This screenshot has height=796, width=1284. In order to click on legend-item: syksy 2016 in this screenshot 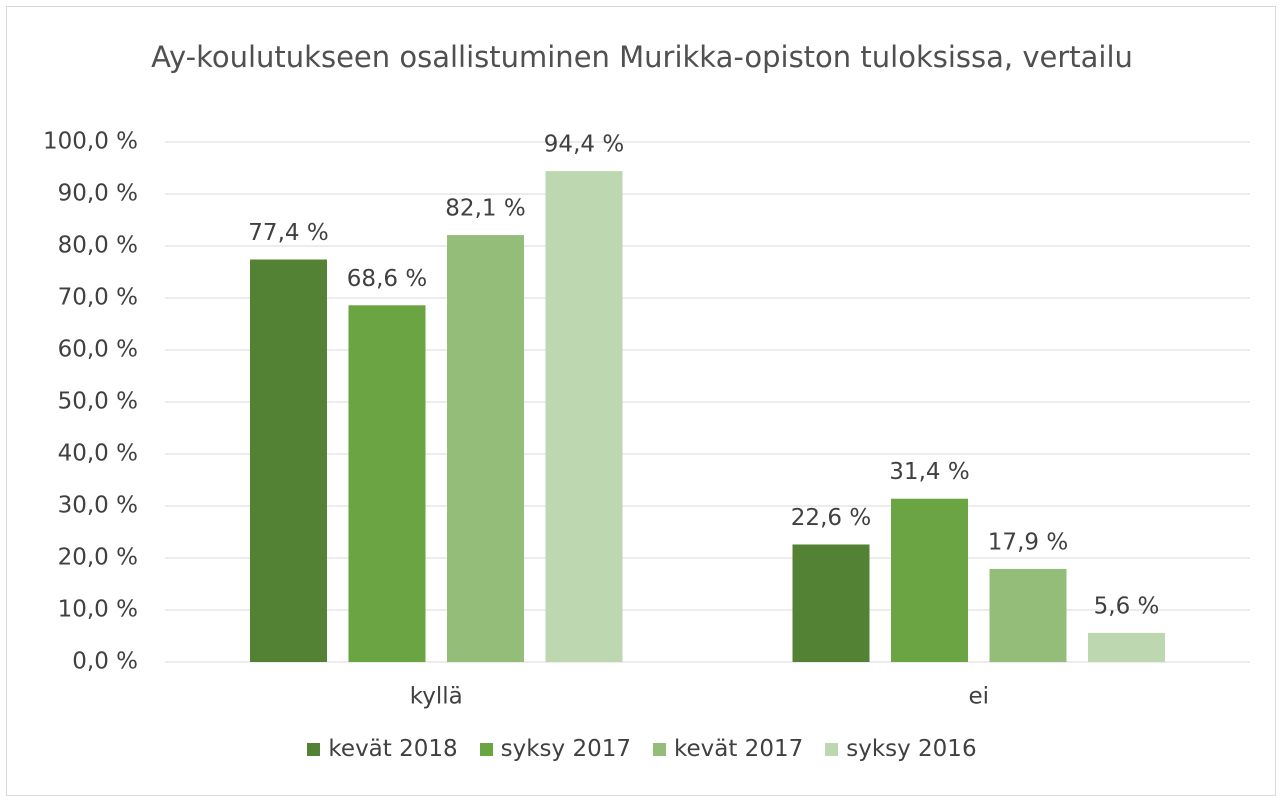, I will do `click(901, 749)`.